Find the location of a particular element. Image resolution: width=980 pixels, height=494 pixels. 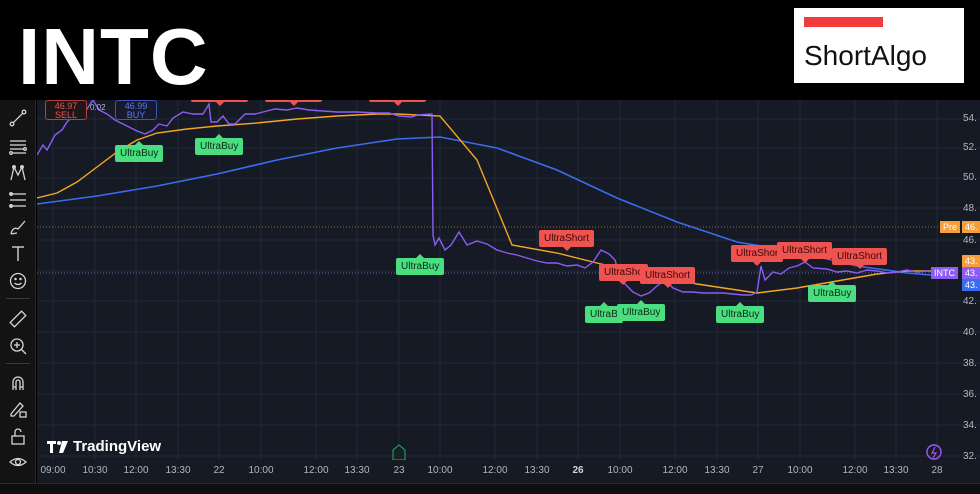

x-tick: 09:00 is located at coordinates (53, 470).